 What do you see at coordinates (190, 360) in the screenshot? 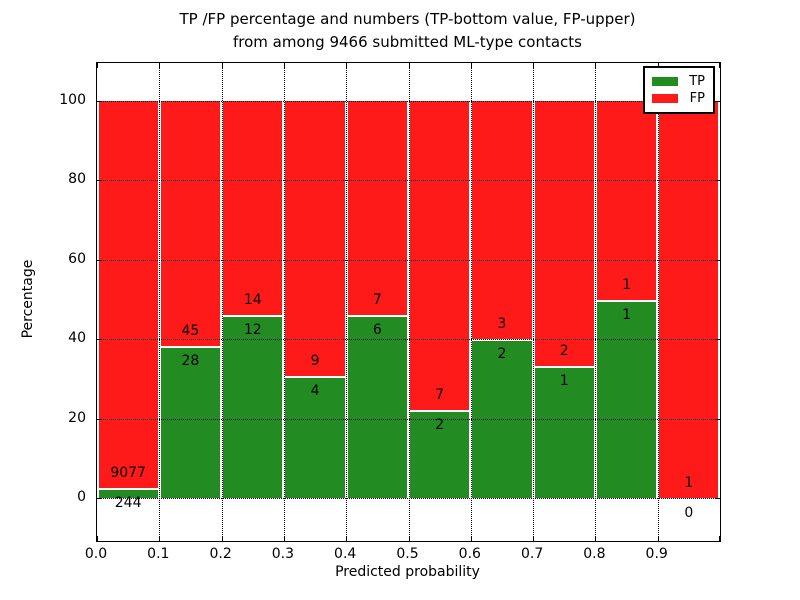
I see `bar-count-label-tp: 28` at bounding box center [190, 360].